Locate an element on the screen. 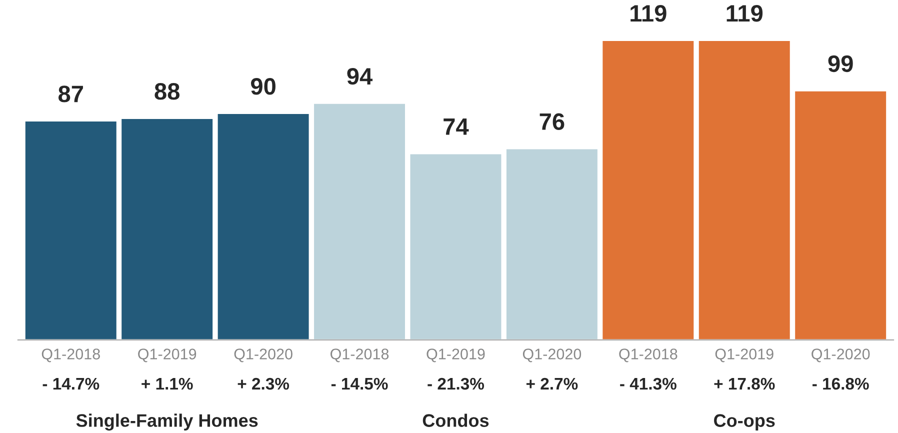 This screenshot has height=433, width=898. text: Single-Family Homes is located at coordinates (167, 422).